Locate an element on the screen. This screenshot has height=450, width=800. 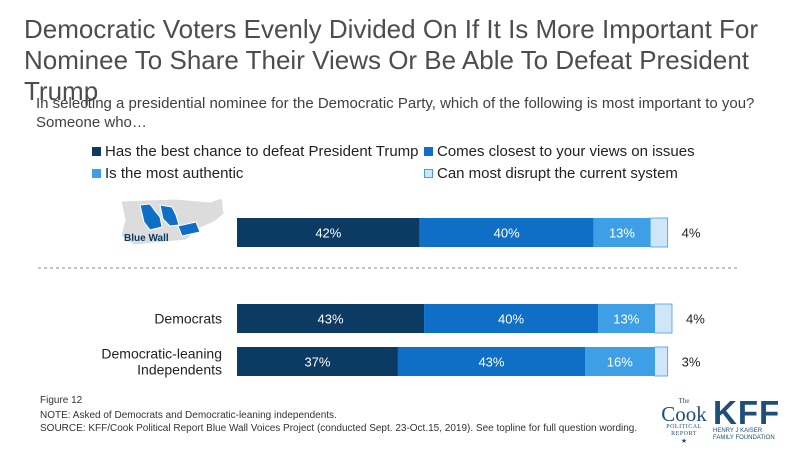
cook-logo-sub1: POLITICAL is located at coordinates (684, 427).